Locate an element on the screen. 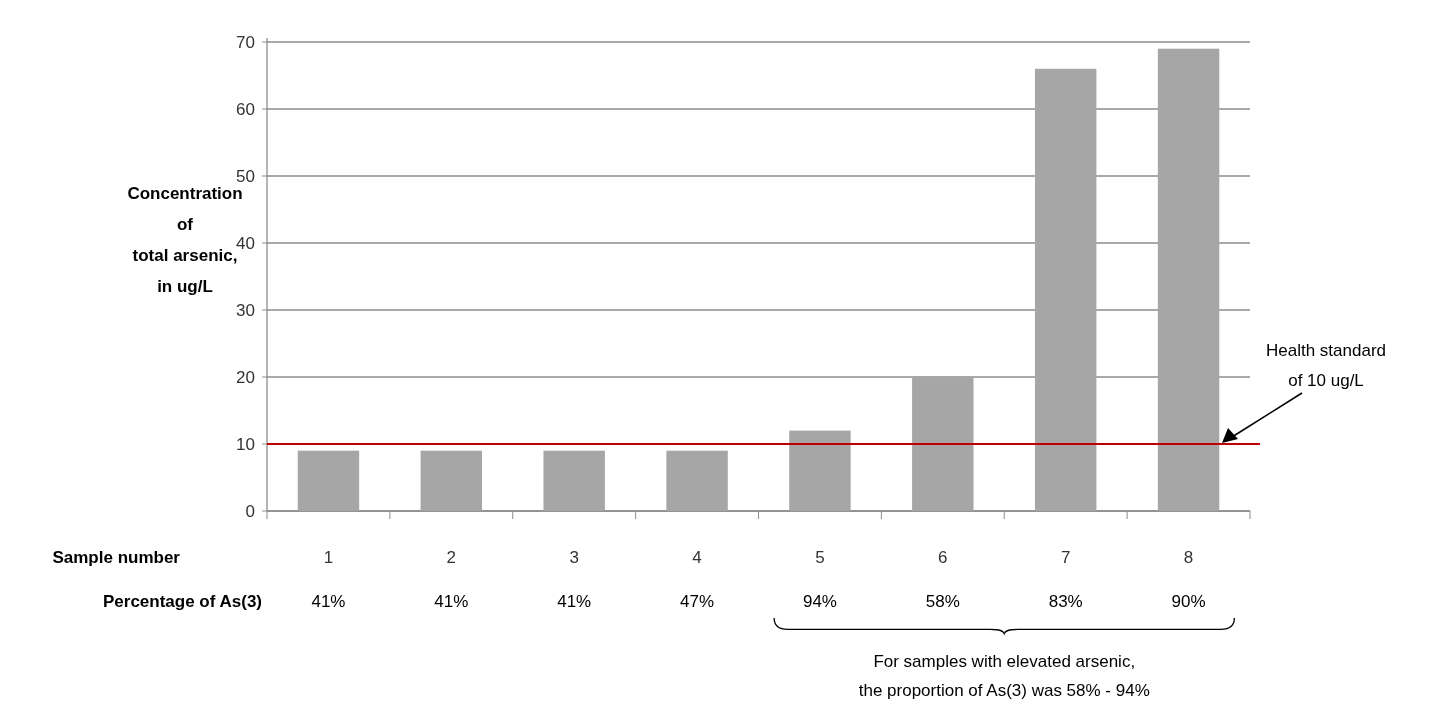  ref-line-label: Health standard of 10 ug/L is located at coordinates (1326, 365).